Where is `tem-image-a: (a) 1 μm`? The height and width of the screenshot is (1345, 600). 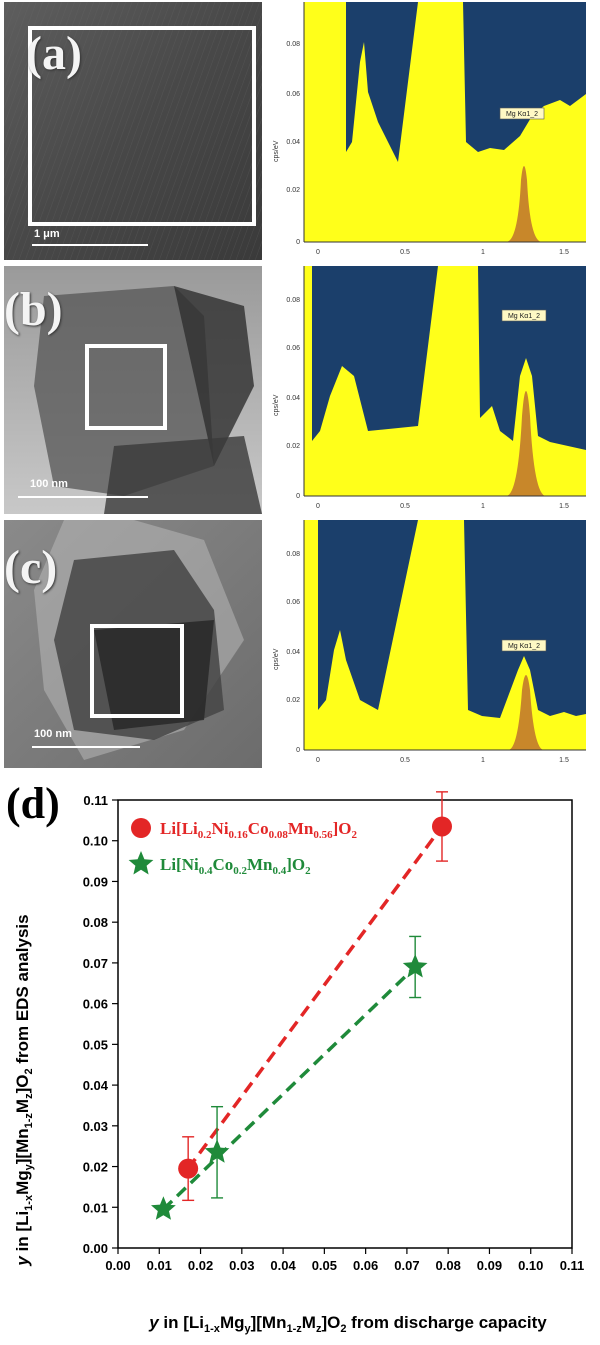
tem-image-a: (a) 1 μm is located at coordinates (133, 131).